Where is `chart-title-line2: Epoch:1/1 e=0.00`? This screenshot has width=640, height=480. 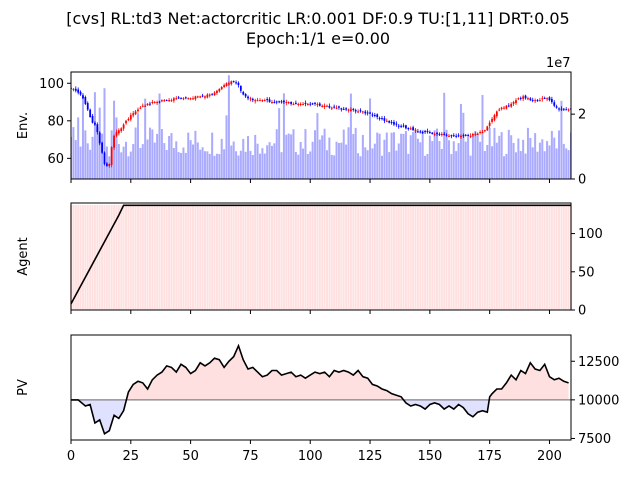 chart-title-line2: Epoch:1/1 e=0.00 is located at coordinates (318, 38).